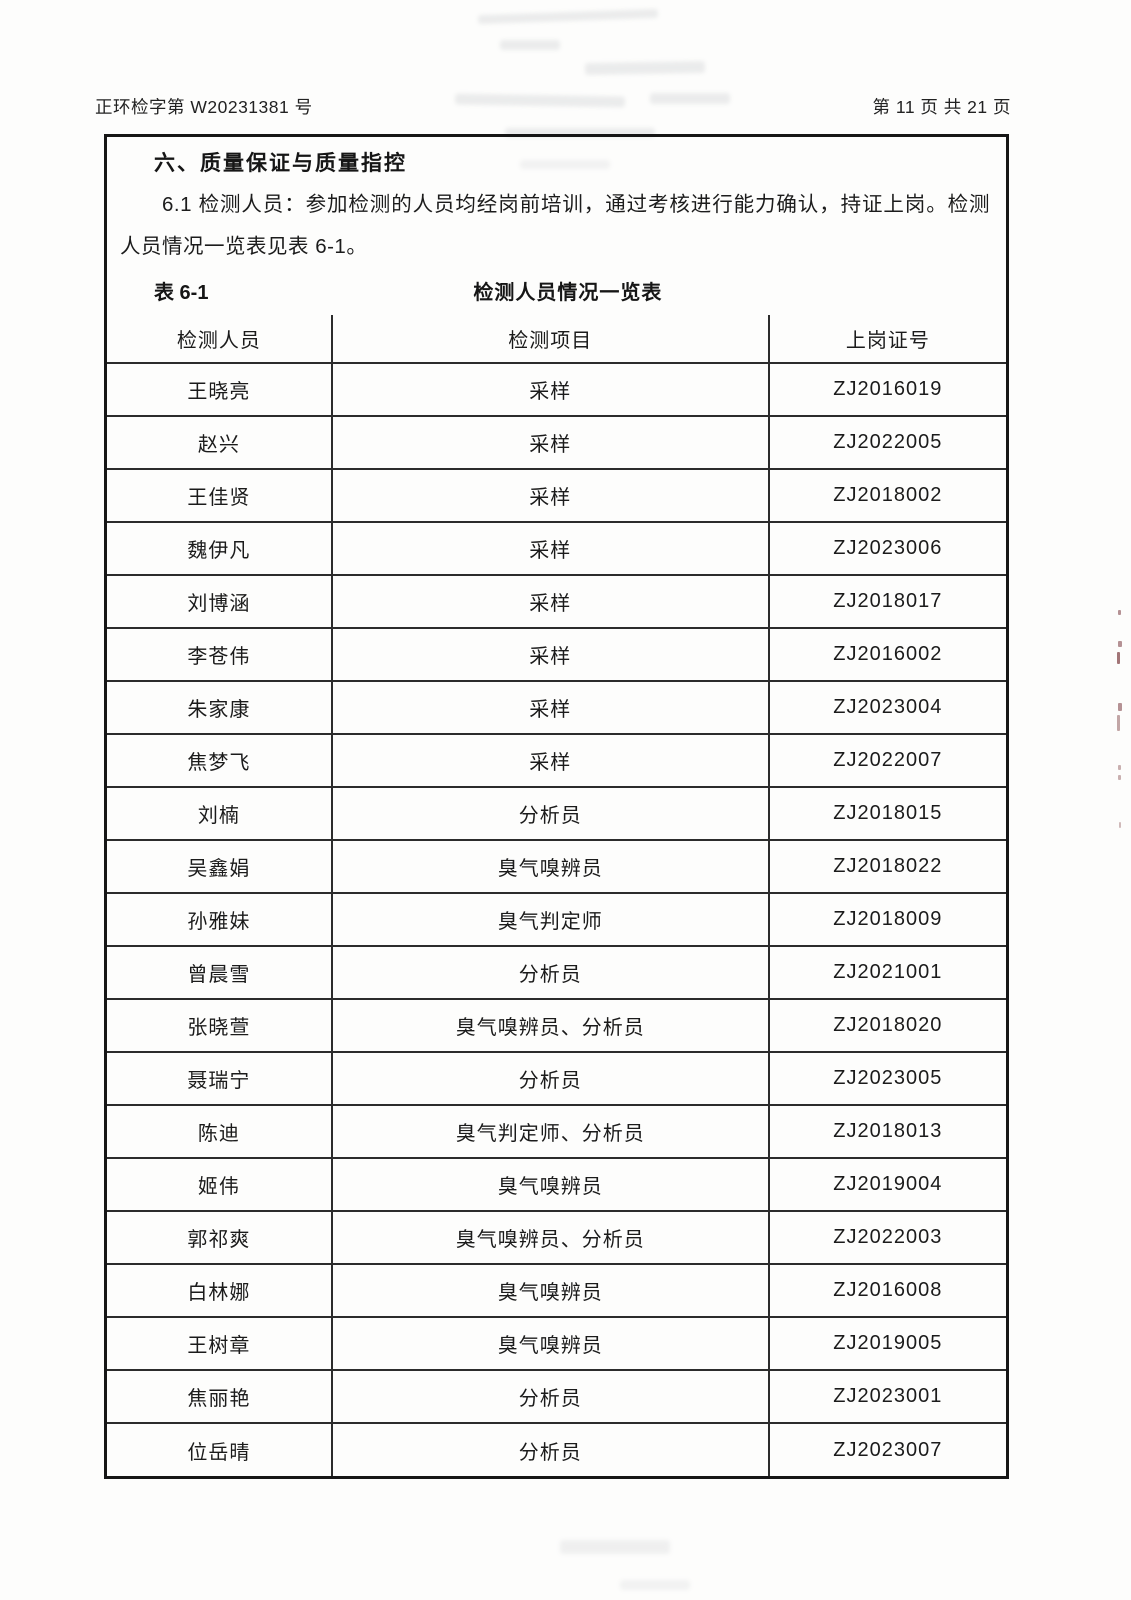 The image size is (1131, 1600). I want to click on table-row: 位岳晴 分析员 ZJ2023007, so click(556, 1449).